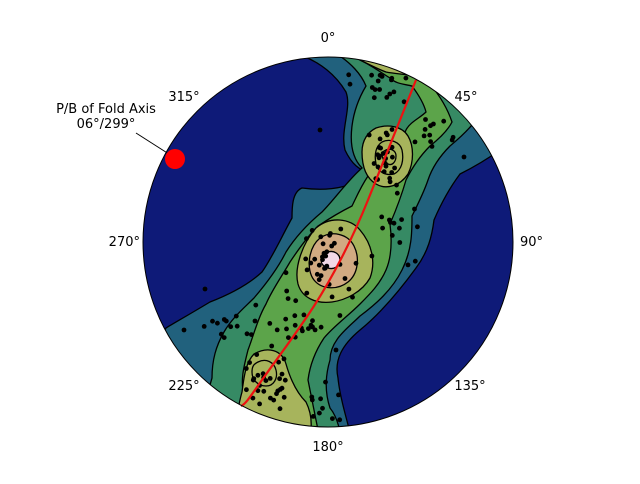 The height and width of the screenshot is (484, 640). Describe the element at coordinates (106, 124) in the screenshot. I see `annotation-line-2: 06°/299°` at that location.